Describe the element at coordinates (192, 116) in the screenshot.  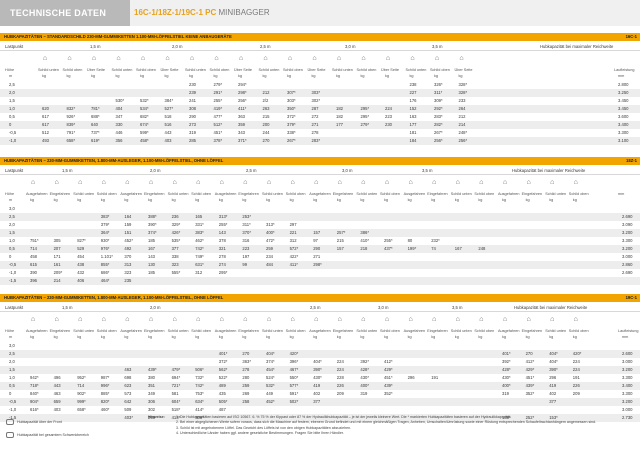
I see `capacity-cell: 290` at that location.